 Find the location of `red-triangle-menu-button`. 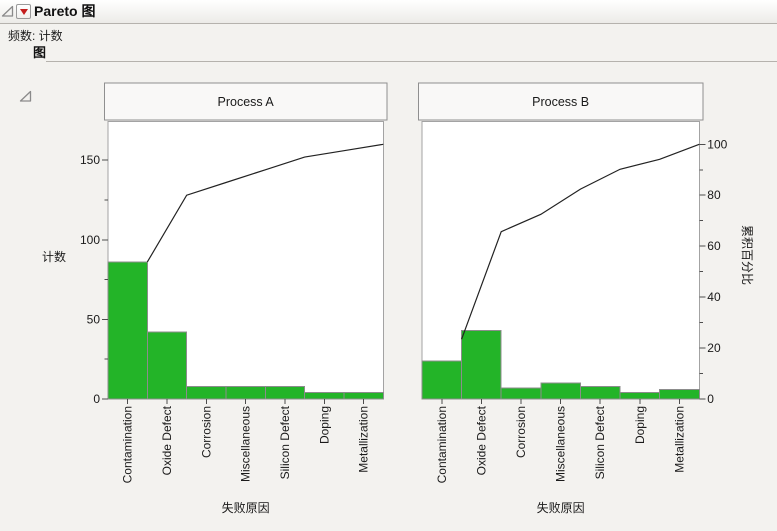

red-triangle-menu-button is located at coordinates (23, 11).